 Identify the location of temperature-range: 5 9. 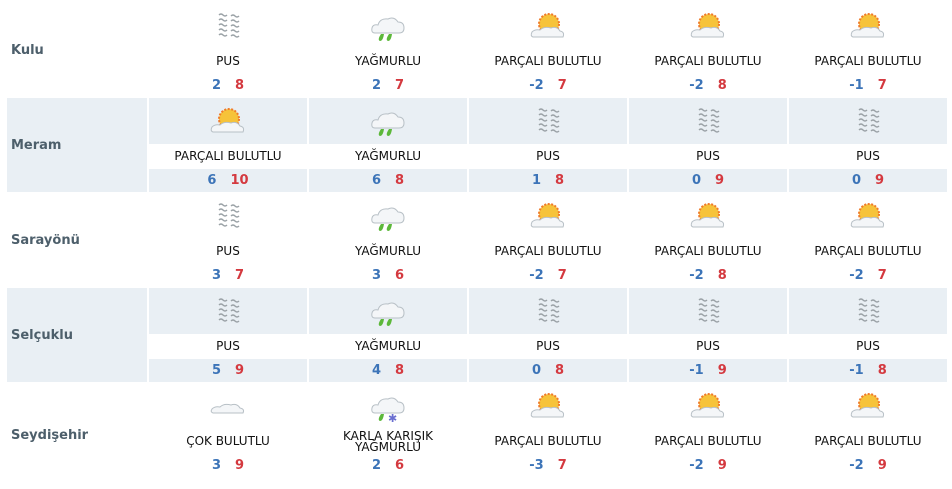
(228, 370).